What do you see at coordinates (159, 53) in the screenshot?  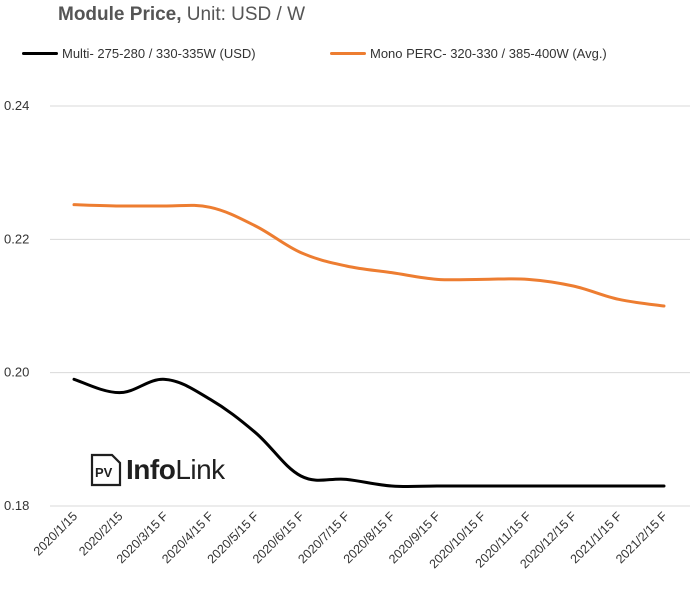 I see `legend-label-multi: Multi- 275-280 / 330-335W (USD)` at bounding box center [159, 53].